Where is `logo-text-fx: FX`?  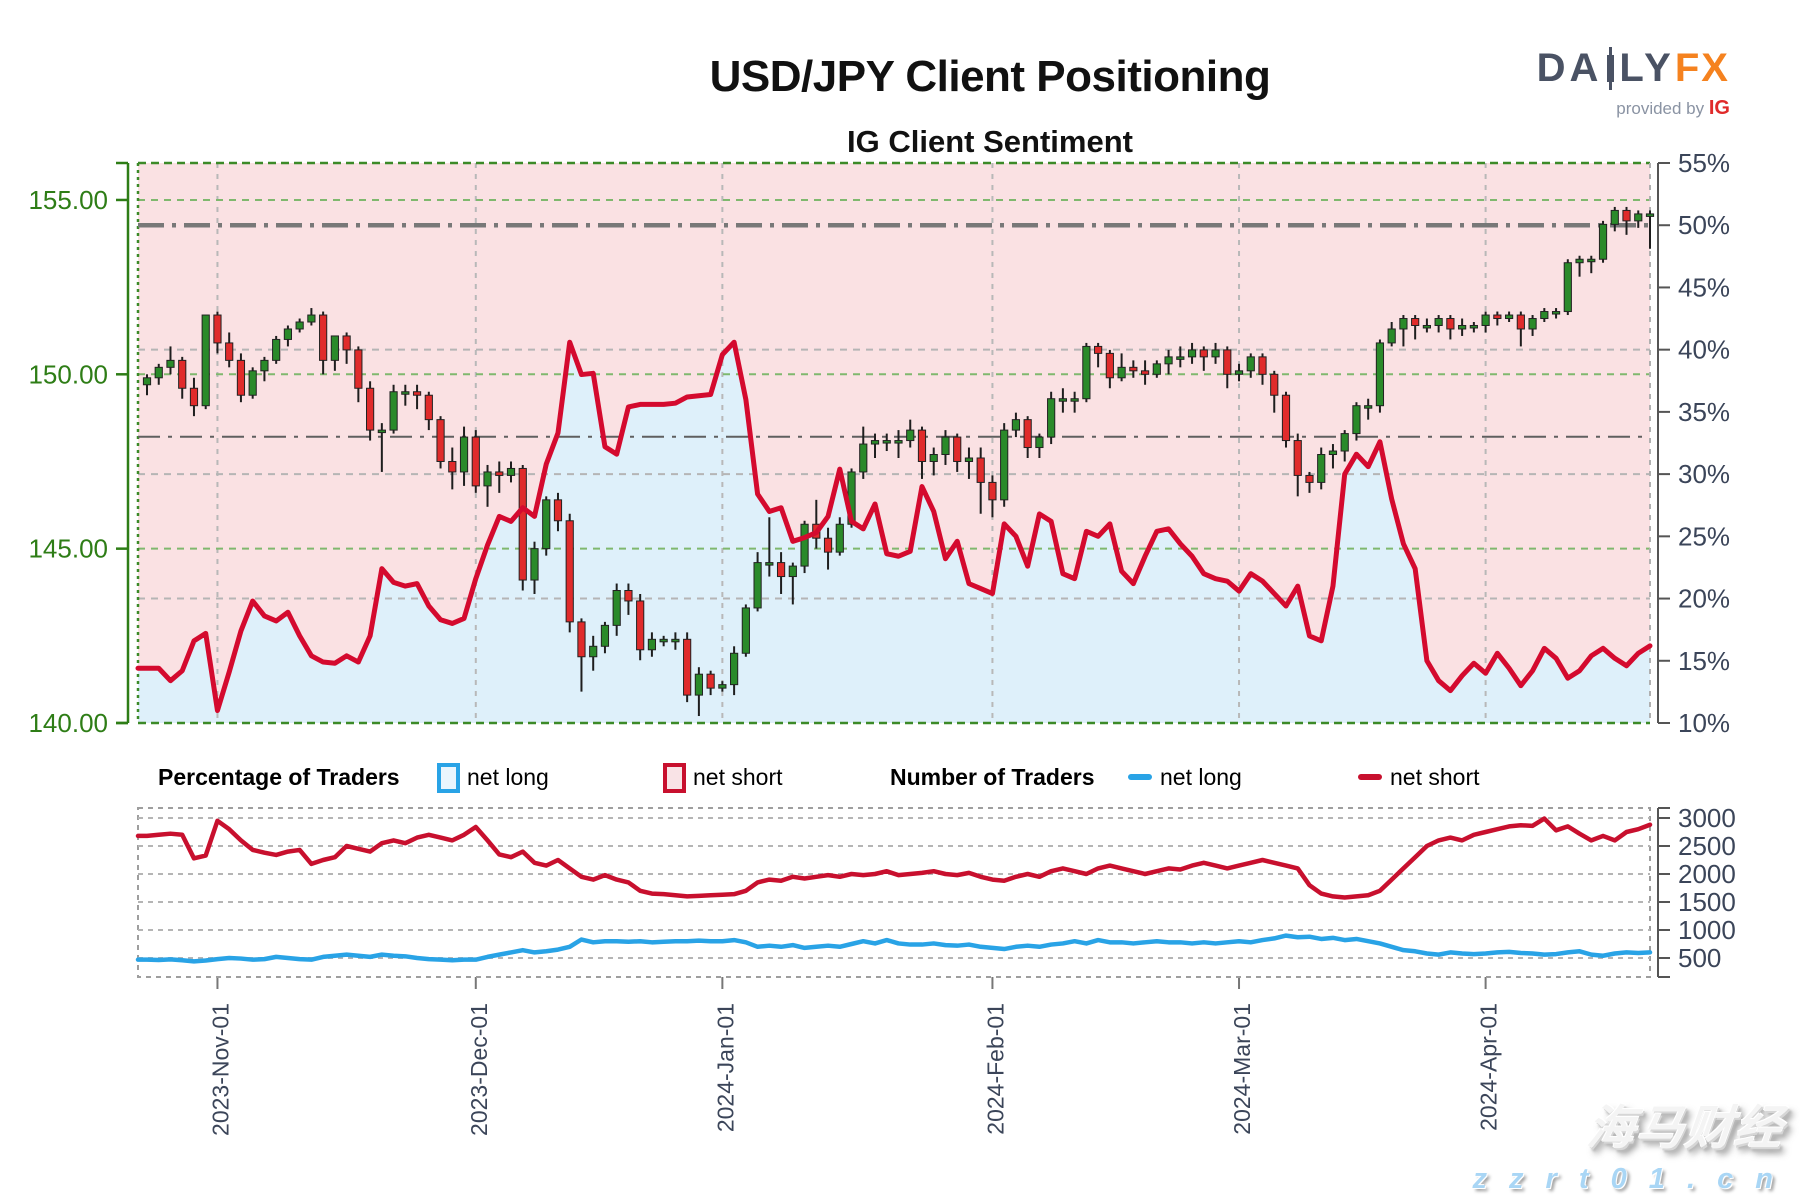
logo-text-fx: FX is located at coordinates (1702, 68).